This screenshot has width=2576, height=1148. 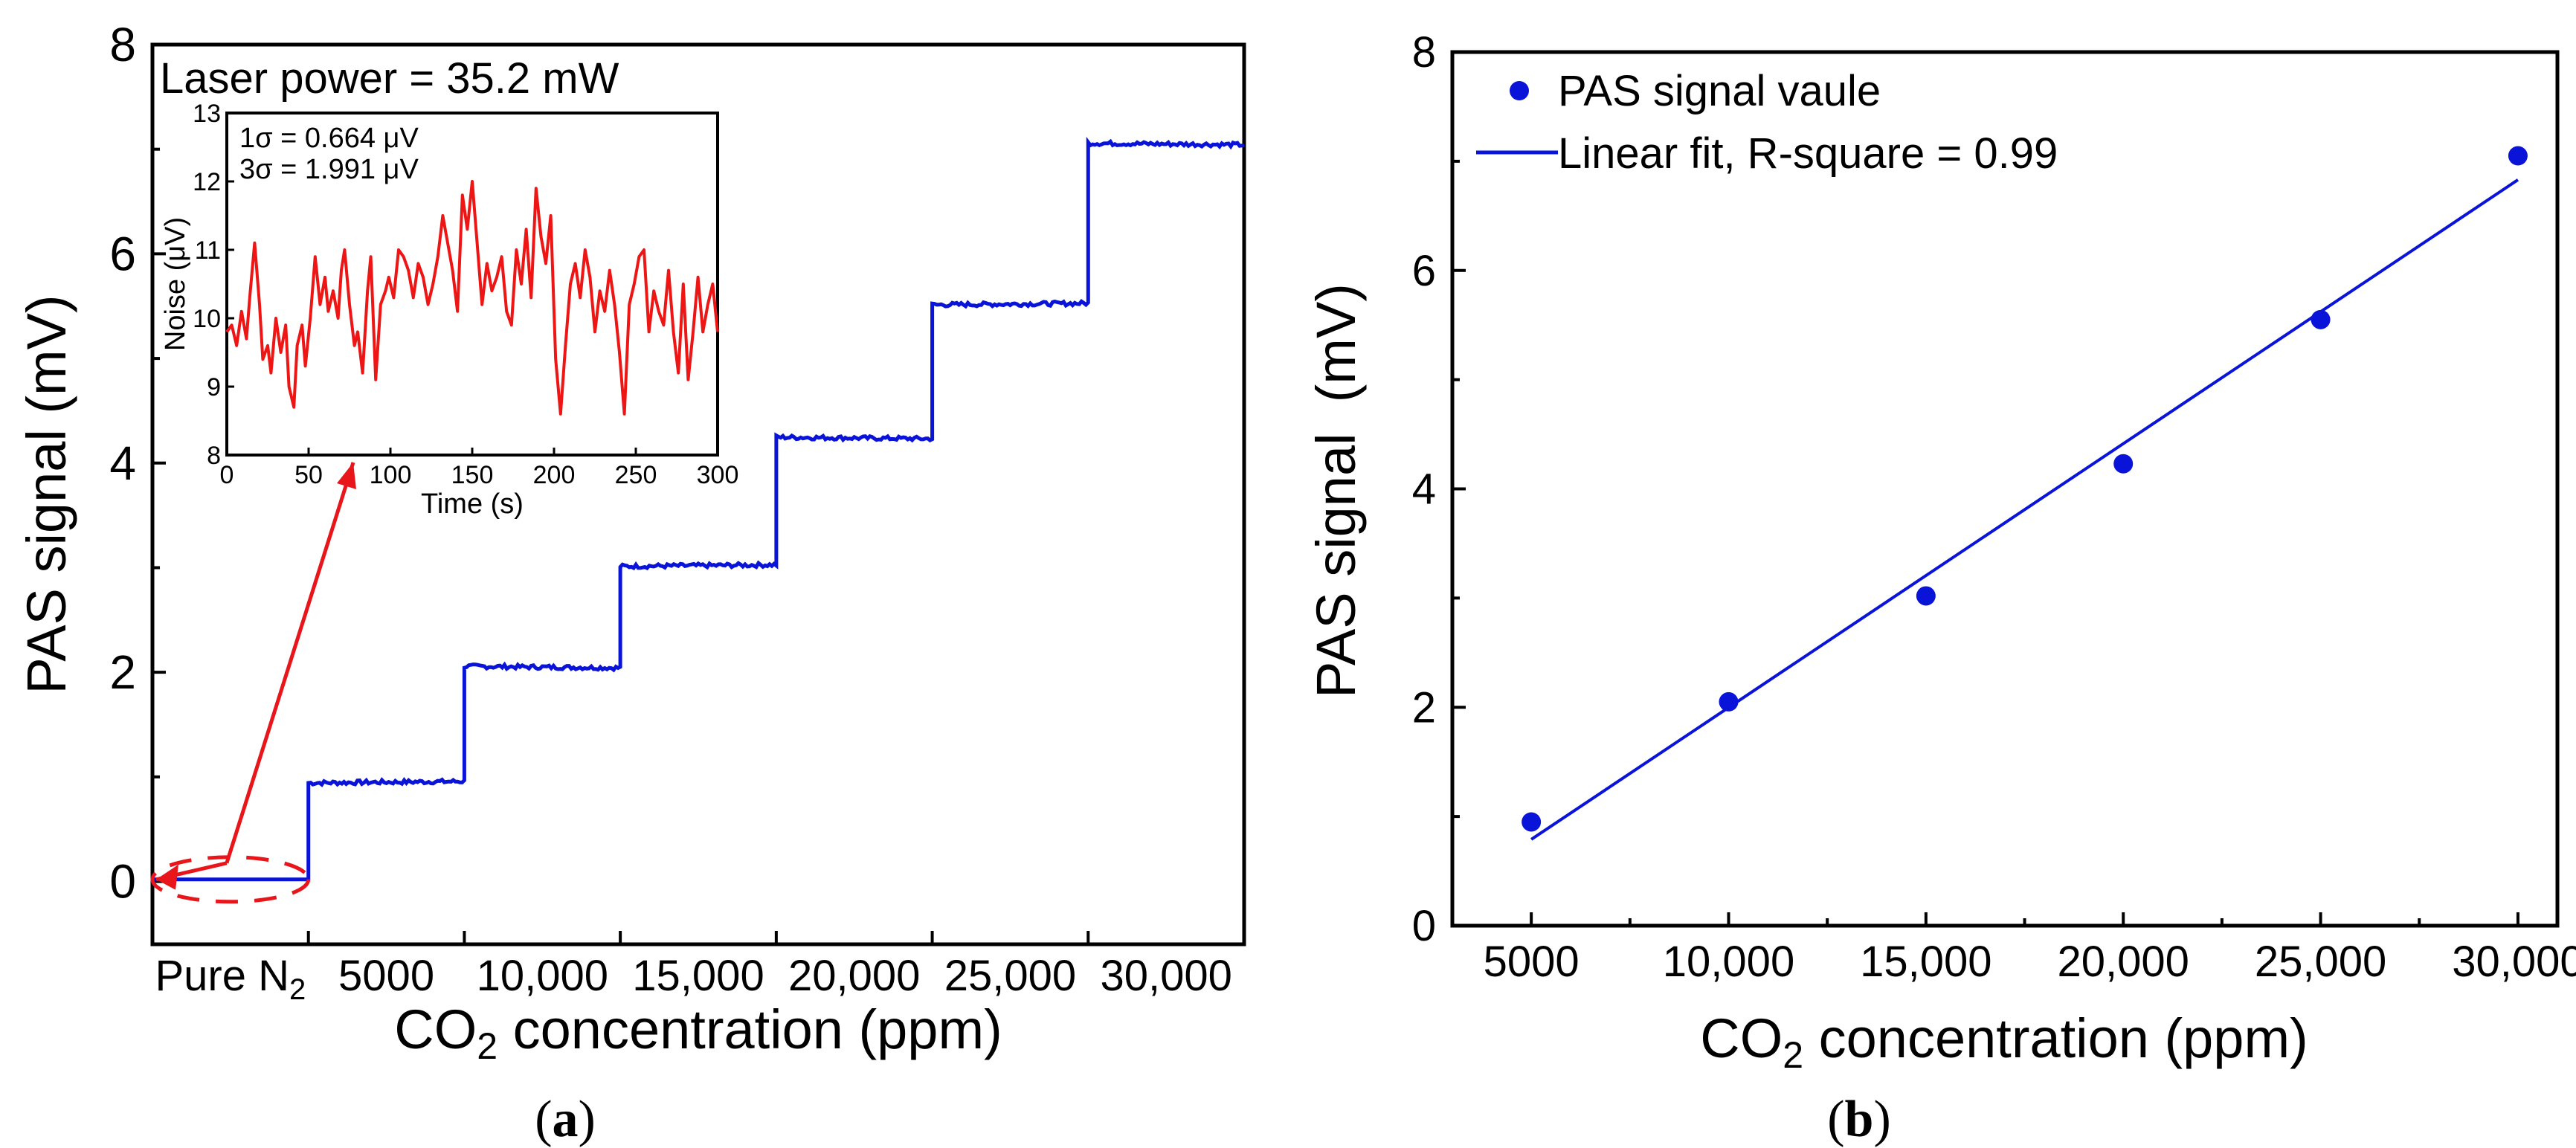 What do you see at coordinates (122, 882) in the screenshot?
I see `panel-a-y-tick-label: 0` at bounding box center [122, 882].